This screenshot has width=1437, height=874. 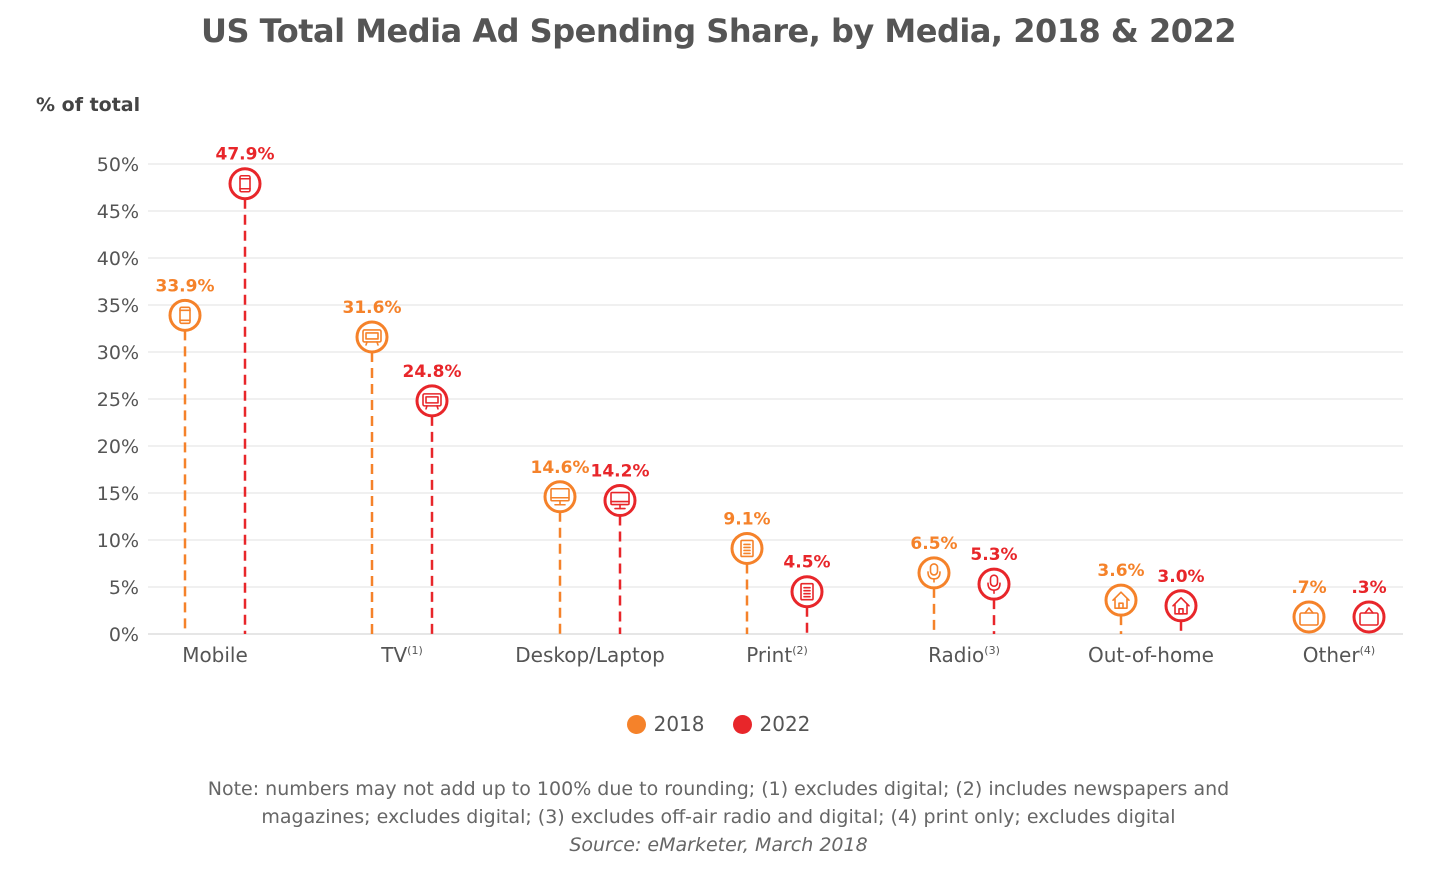 What do you see at coordinates (118, 259) in the screenshot?
I see `y-tick-label: 40%` at bounding box center [118, 259].